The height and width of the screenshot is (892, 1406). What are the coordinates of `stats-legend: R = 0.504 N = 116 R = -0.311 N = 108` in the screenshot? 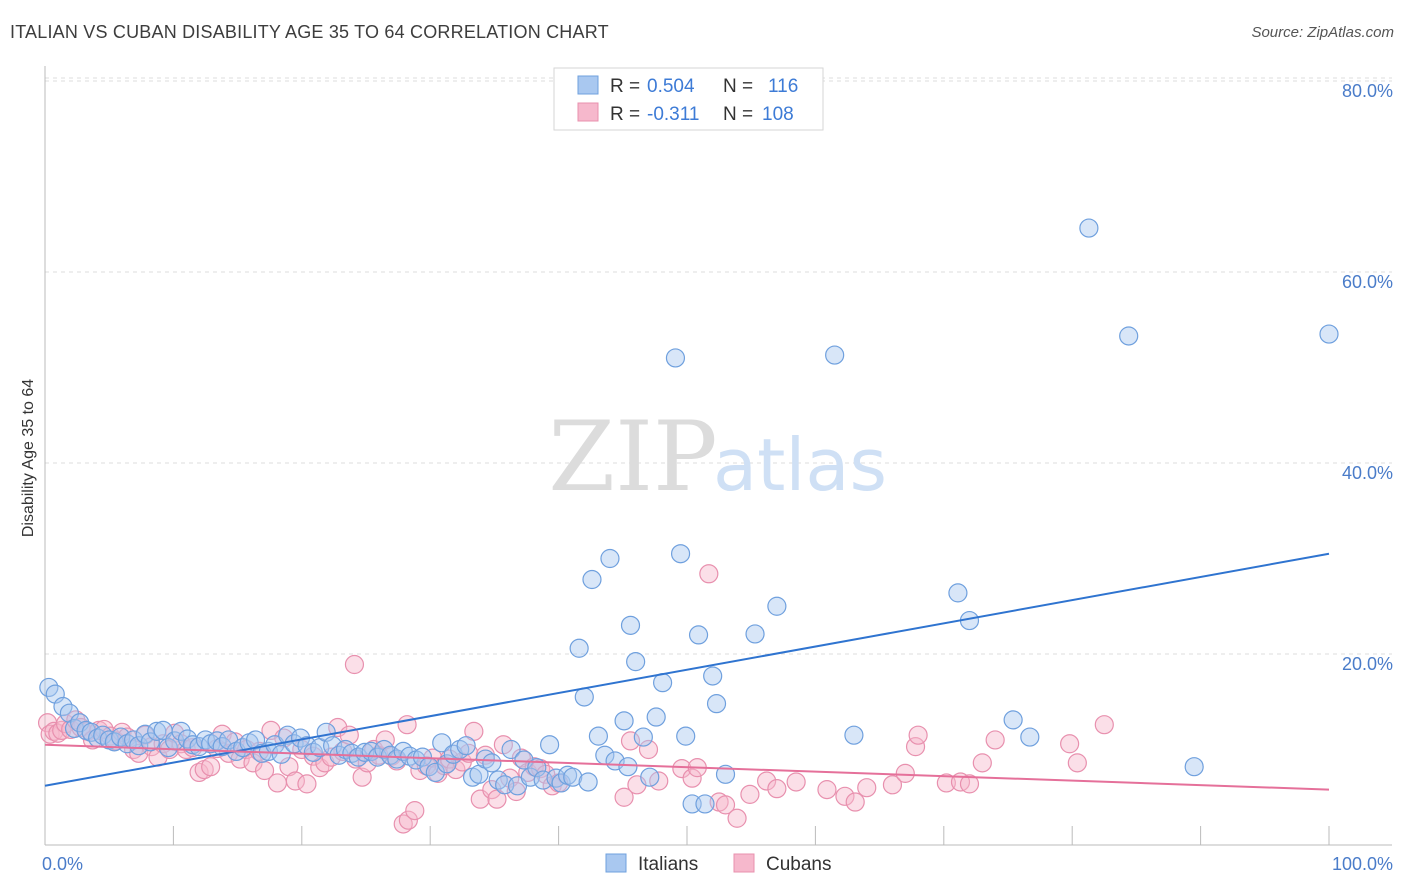 It's located at (688, 99).